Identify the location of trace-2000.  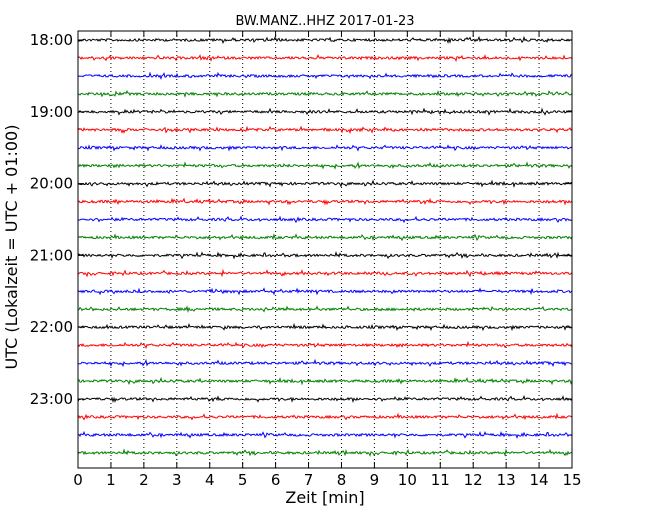
(325, 183).